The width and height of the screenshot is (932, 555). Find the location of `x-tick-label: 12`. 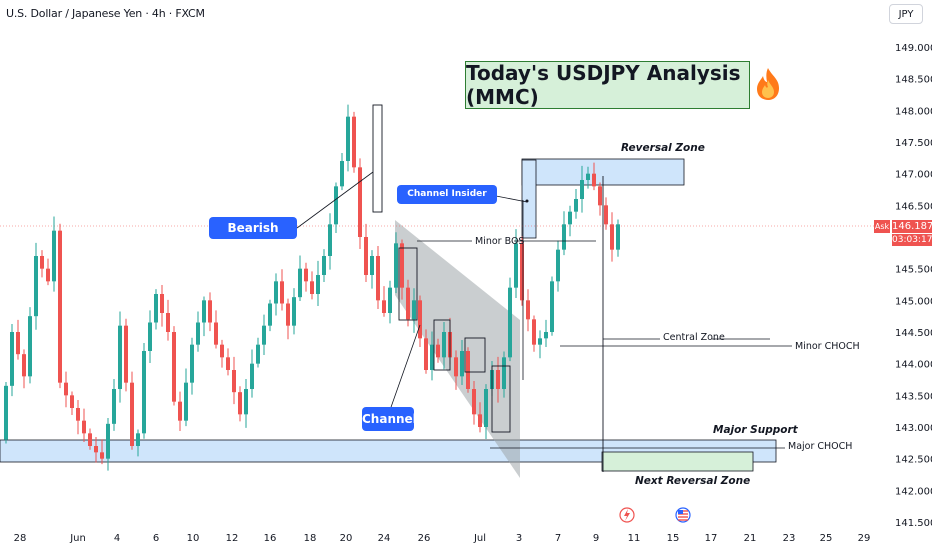

x-tick-label: 12 is located at coordinates (232, 538).